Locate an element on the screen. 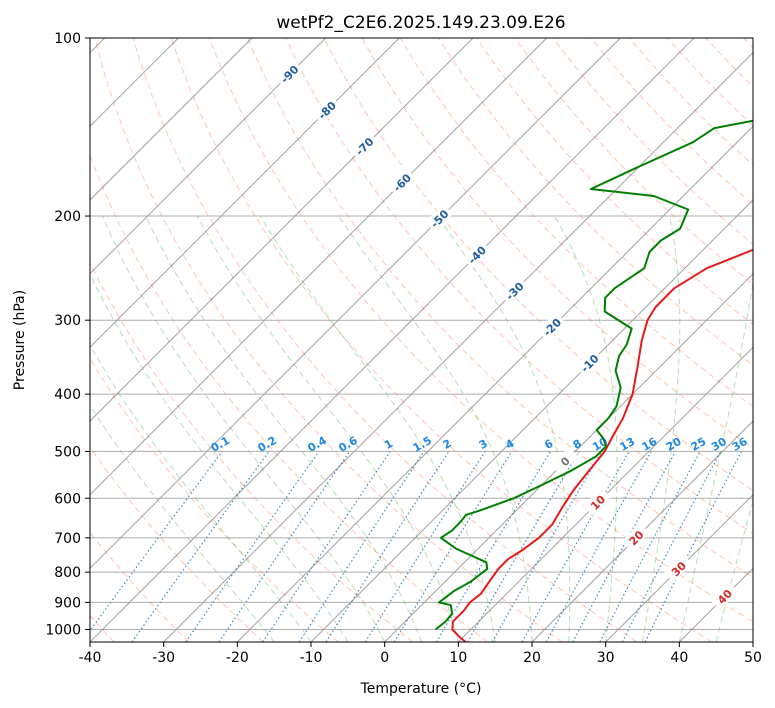  mixing-ratio-label: 2 is located at coordinates (447, 444).